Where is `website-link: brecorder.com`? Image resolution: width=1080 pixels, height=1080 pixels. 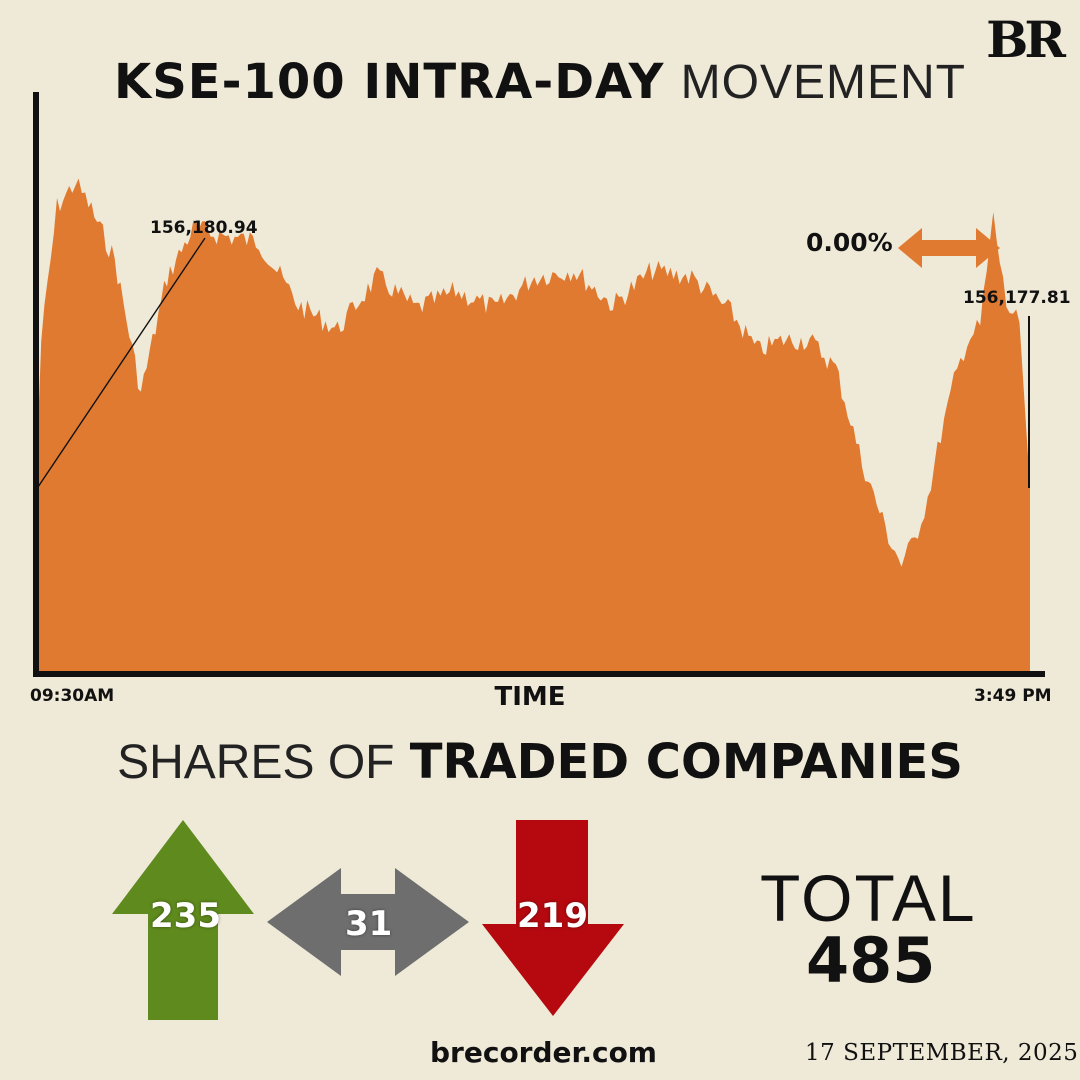 website-link: brecorder.com is located at coordinates (543, 1052).